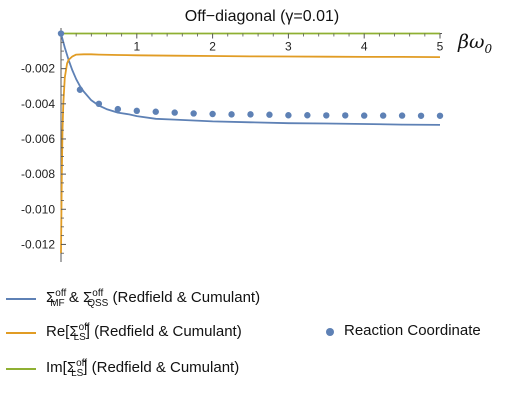  Describe the element at coordinates (144, 332) in the screenshot. I see `legend-label-re-ls: Re[ΣoffLS] (Redfield & Cumulant)` at that location.